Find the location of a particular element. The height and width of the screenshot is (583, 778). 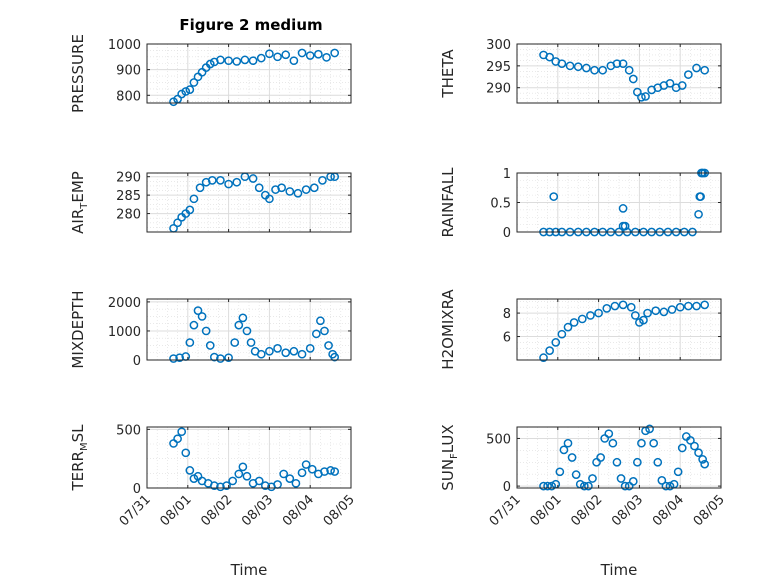

subplot-1: 800 900 1000 PRESSURE is located at coordinates (210, 73).